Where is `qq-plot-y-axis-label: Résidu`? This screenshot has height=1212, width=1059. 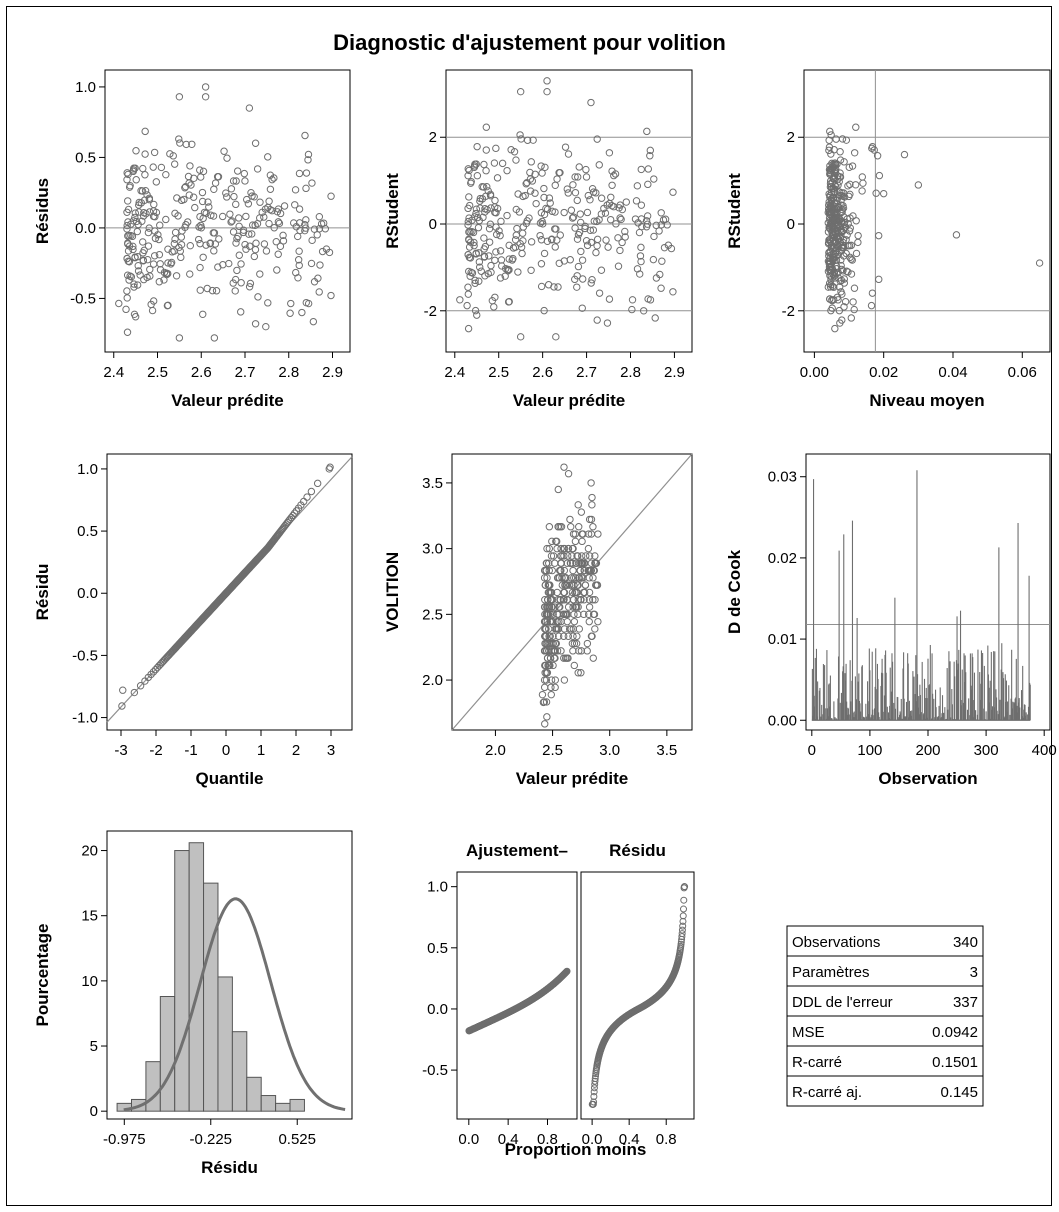
qq-plot-y-axis-label: Résidu is located at coordinates (42, 592).